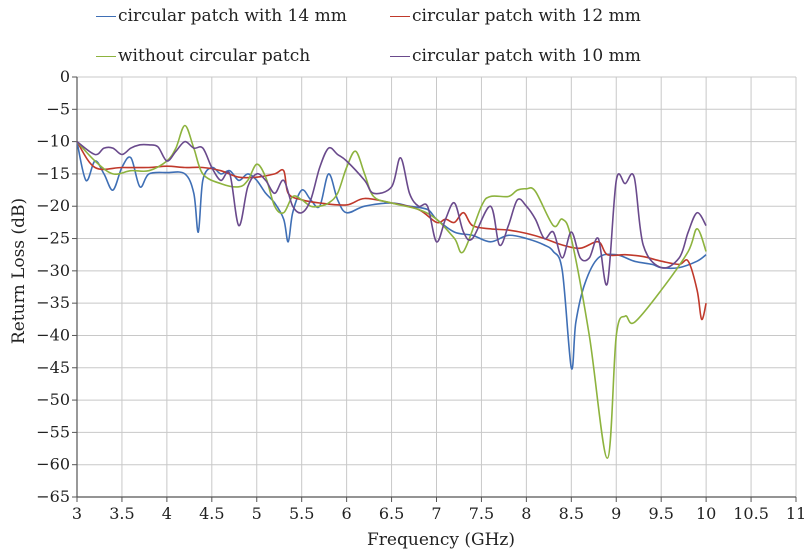 Image resolution: width=804 pixels, height=552 pixels. I want to click on x-tick-label: 5.5, so click(301, 513).